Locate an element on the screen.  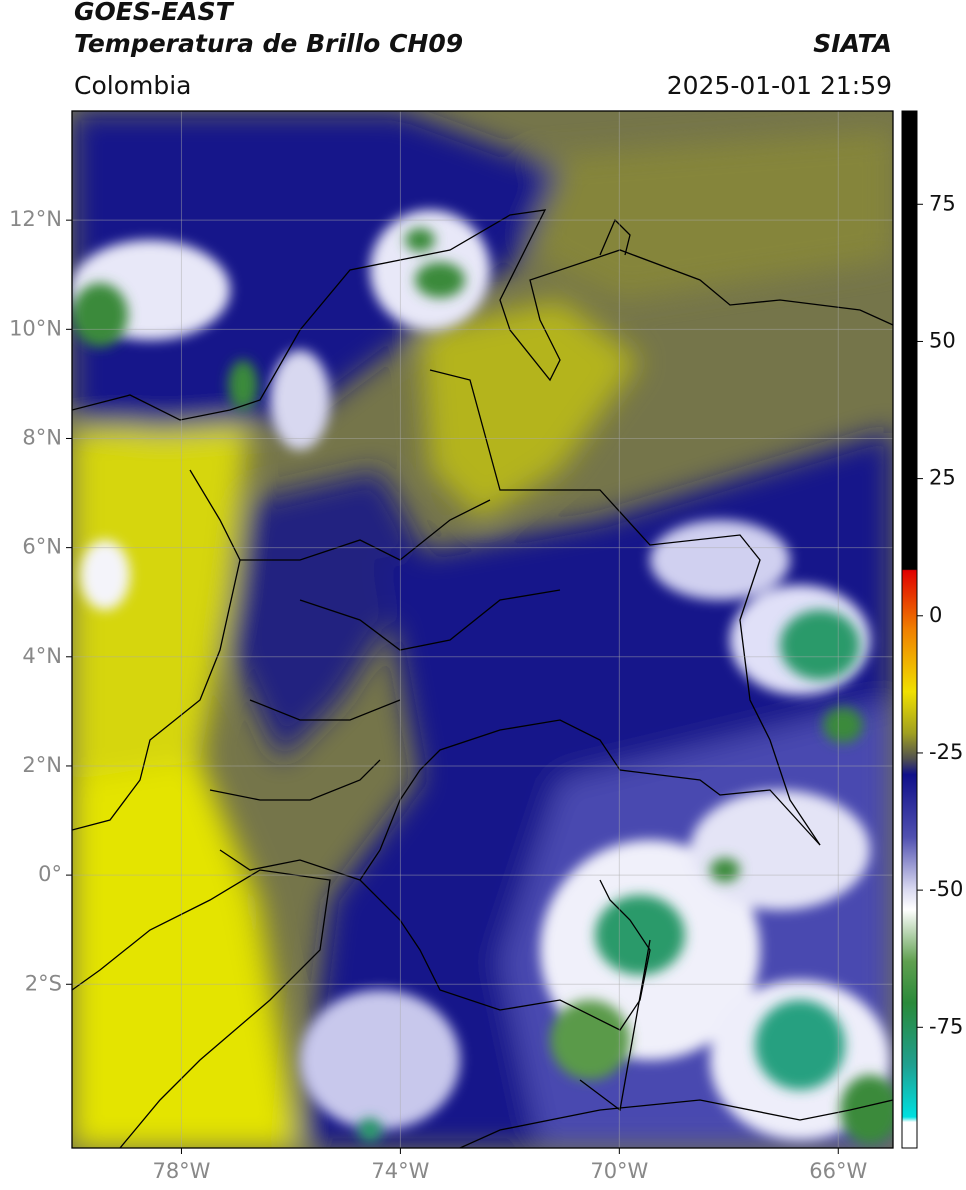
title: Temperatura de Brillo CH09 is located at coordinates (268, 43).